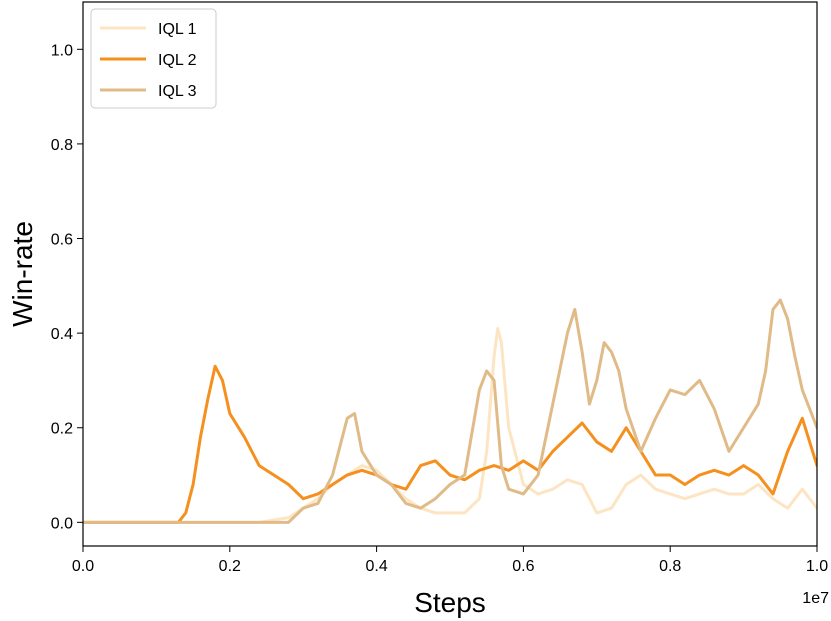  Describe the element at coordinates (62, 429) in the screenshot. I see `y-tick-label: 0.2` at that location.